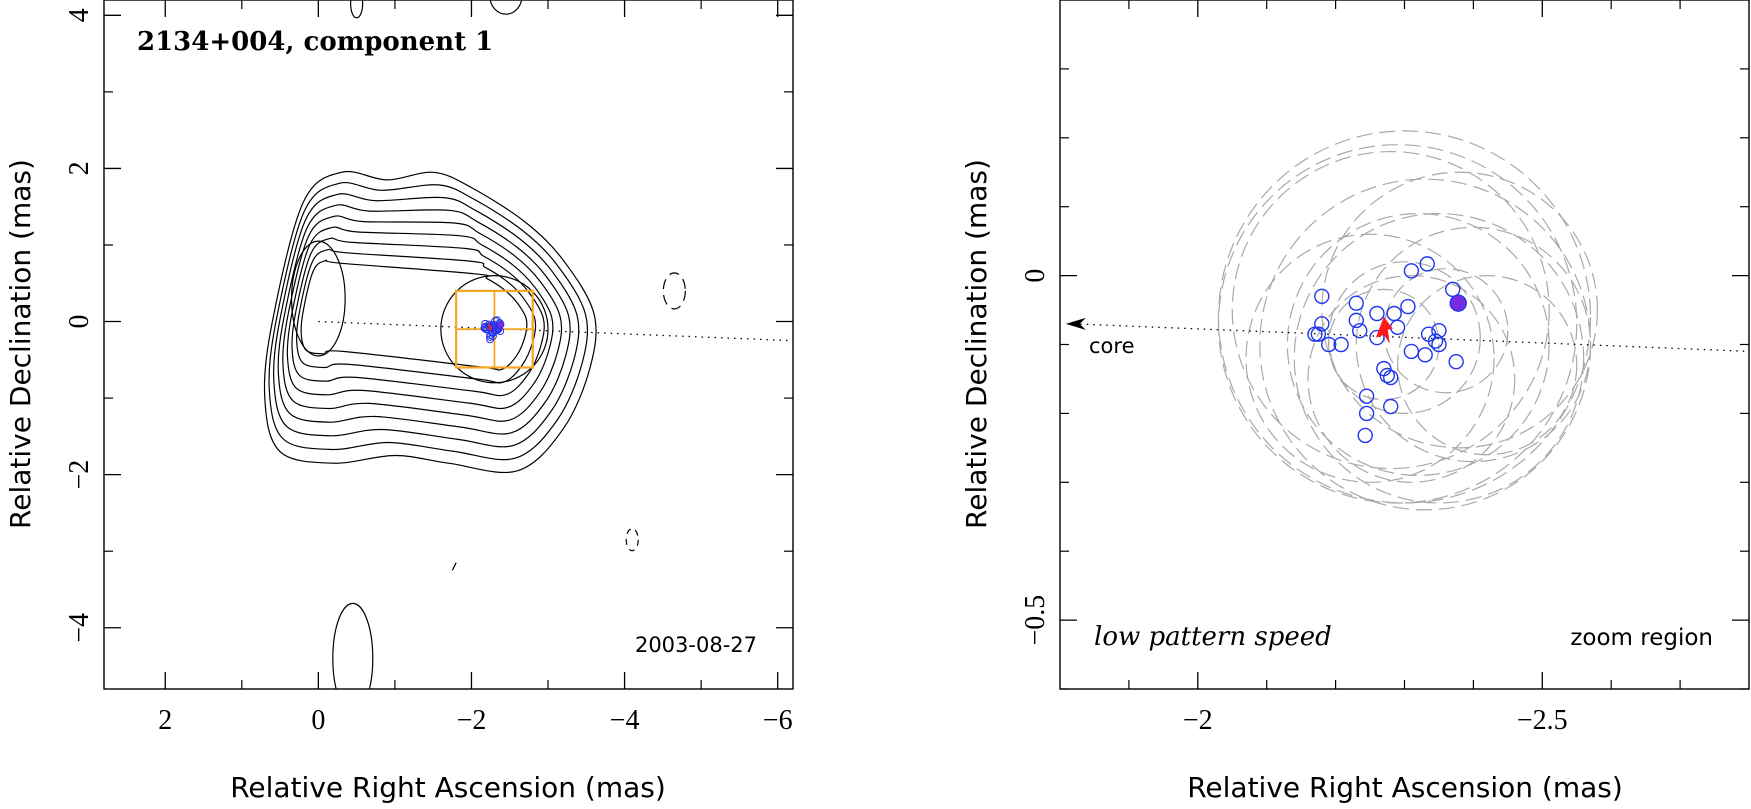 The width and height of the screenshot is (1751, 809). What do you see at coordinates (79, 15) in the screenshot?
I see `left-ytick-label: 4` at bounding box center [79, 15].